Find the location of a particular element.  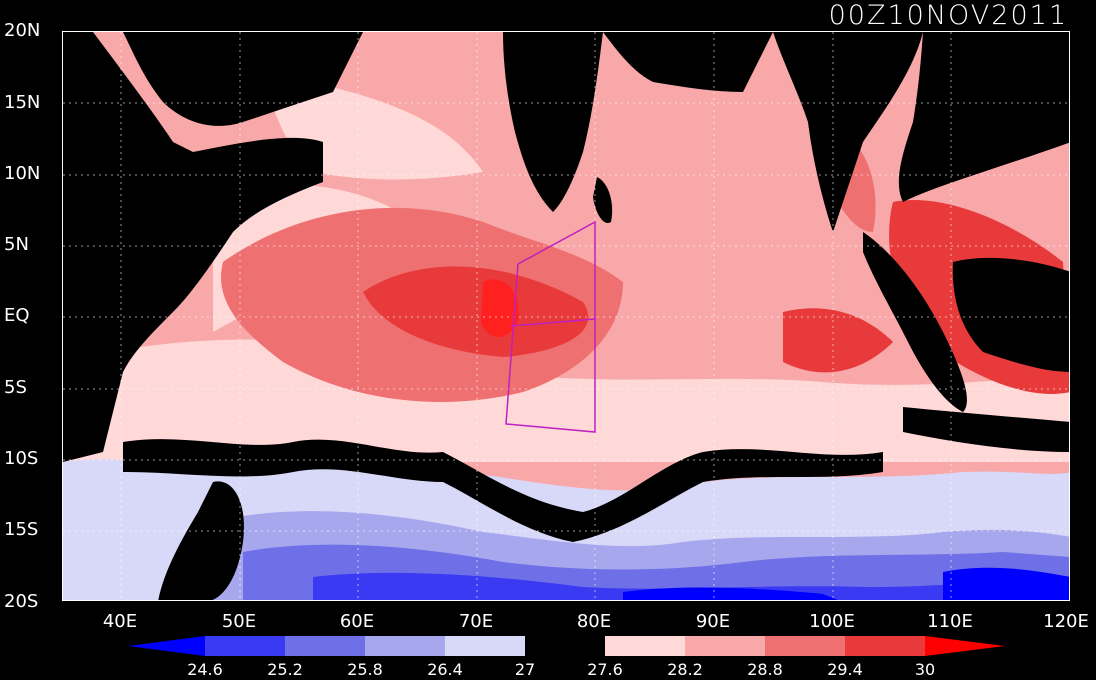

lon-label-60e: 60E is located at coordinates (357, 621).